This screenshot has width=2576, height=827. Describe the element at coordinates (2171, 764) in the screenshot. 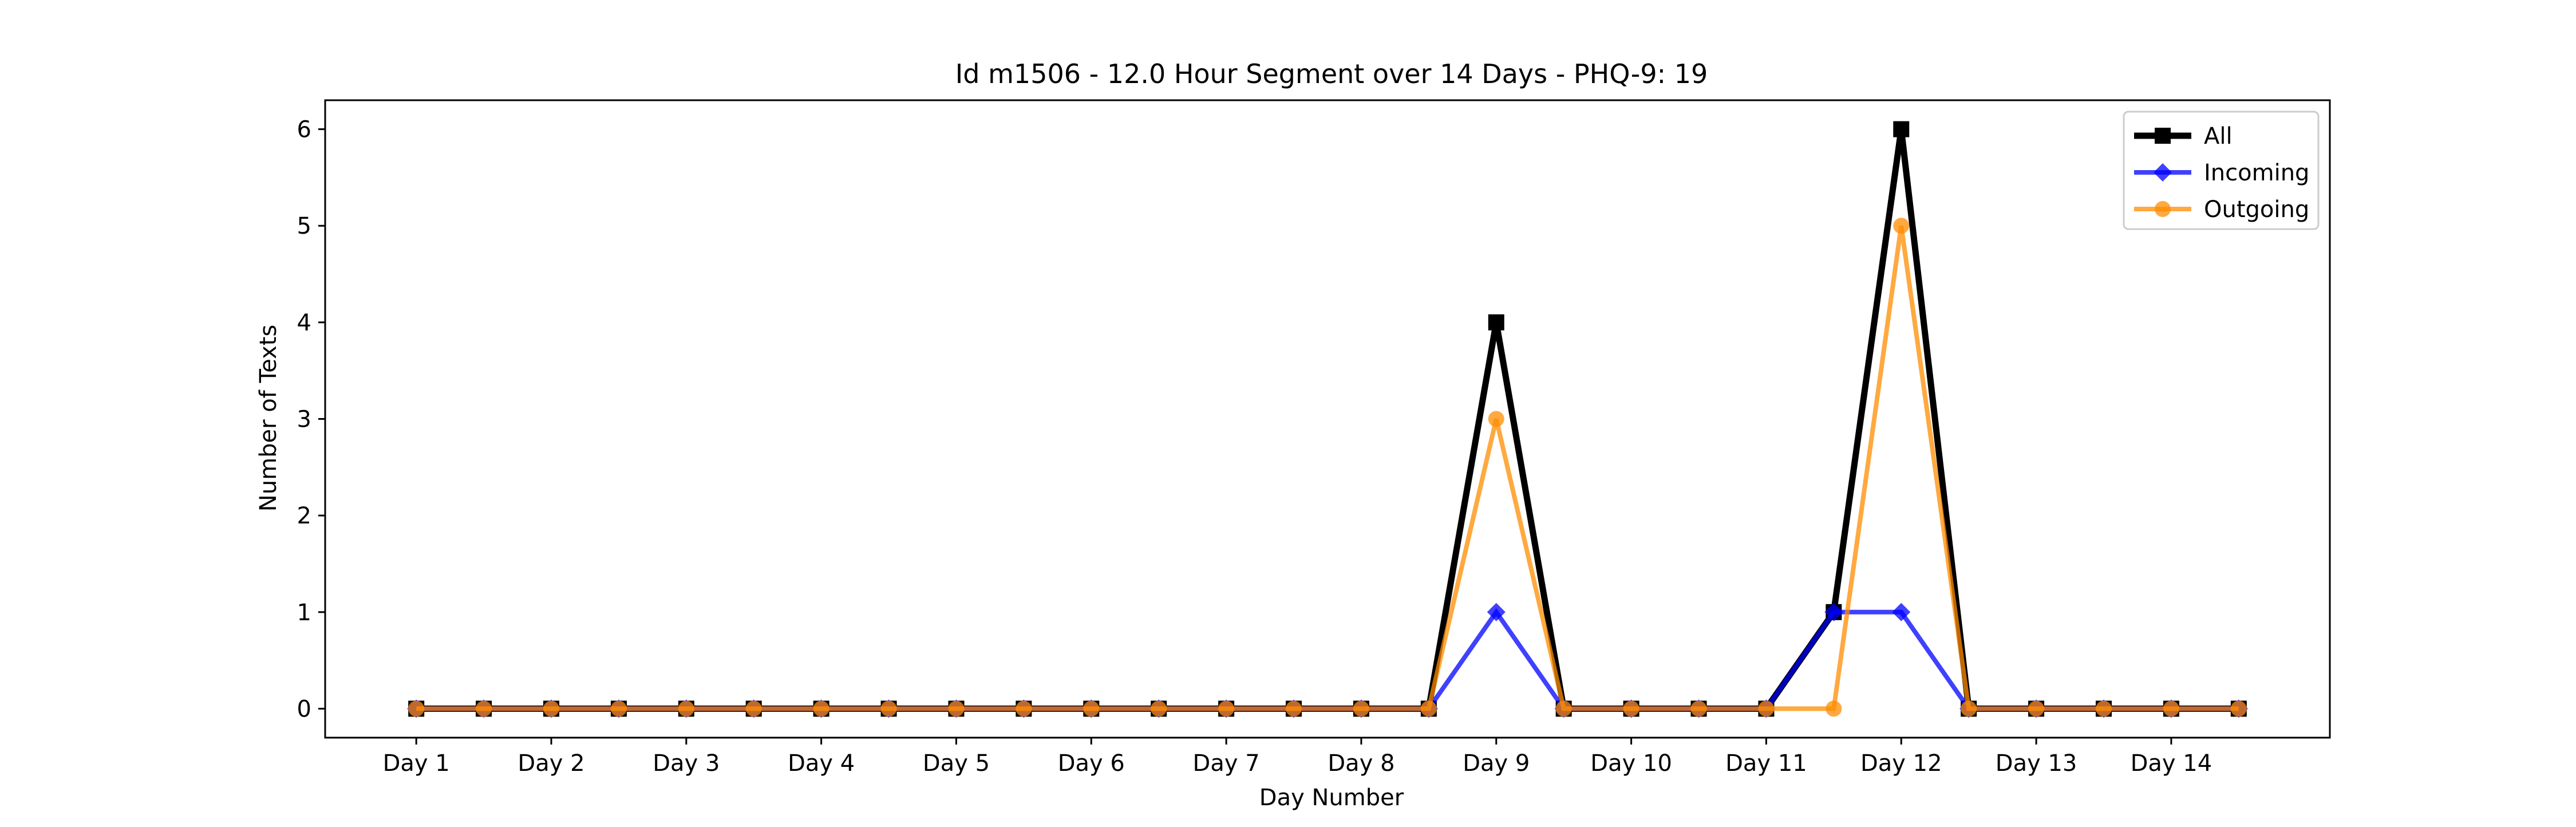

I see `x-tick-label: Day 14` at that location.